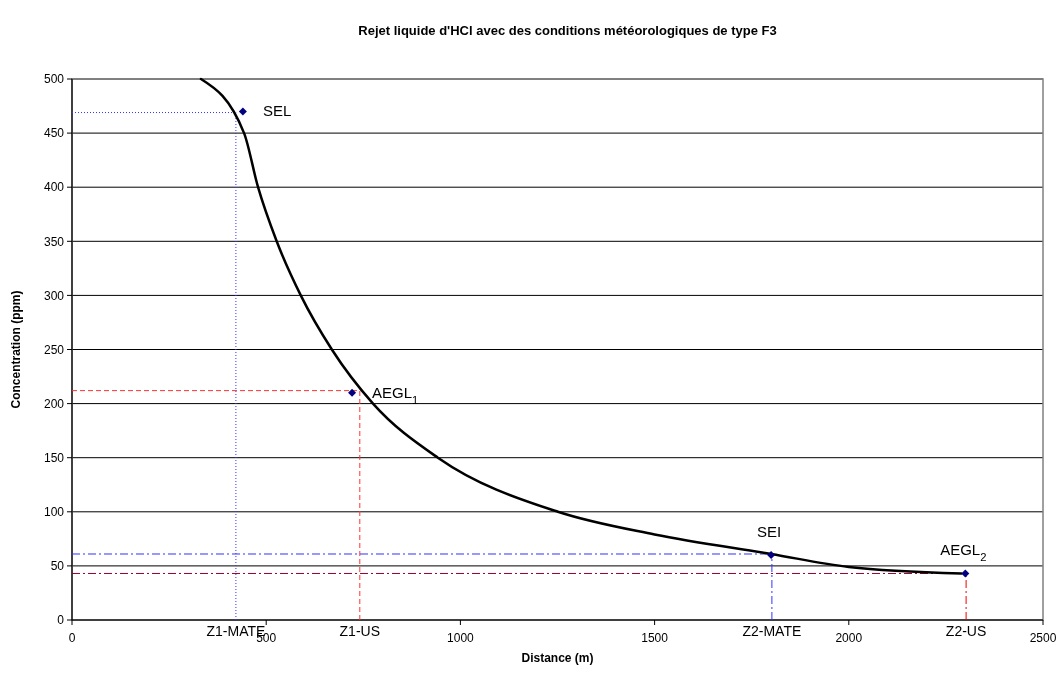  Describe the element at coordinates (54, 512) in the screenshot. I see `y-tick-label: 100` at that location.